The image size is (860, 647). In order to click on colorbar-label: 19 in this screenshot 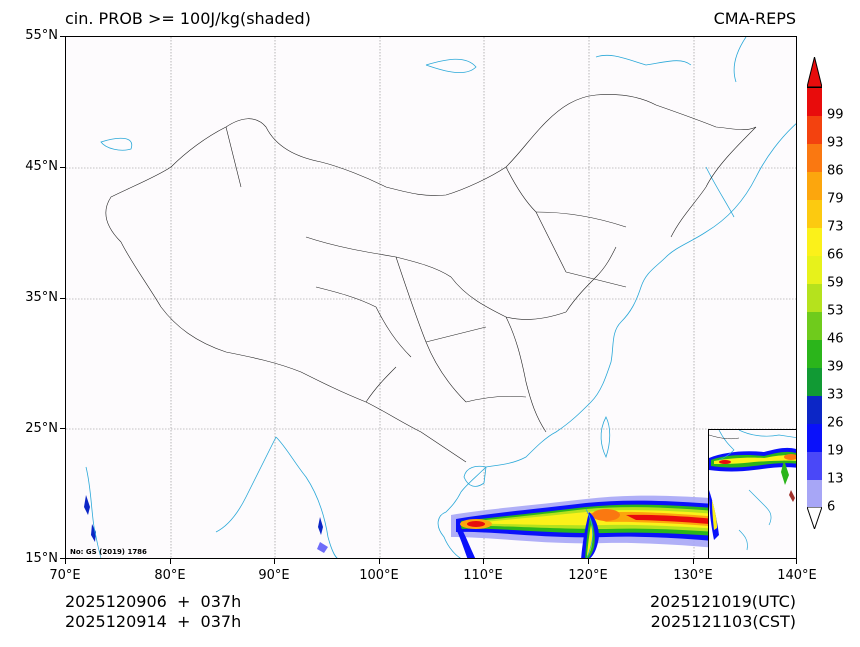, I will do `click(835, 451)`.